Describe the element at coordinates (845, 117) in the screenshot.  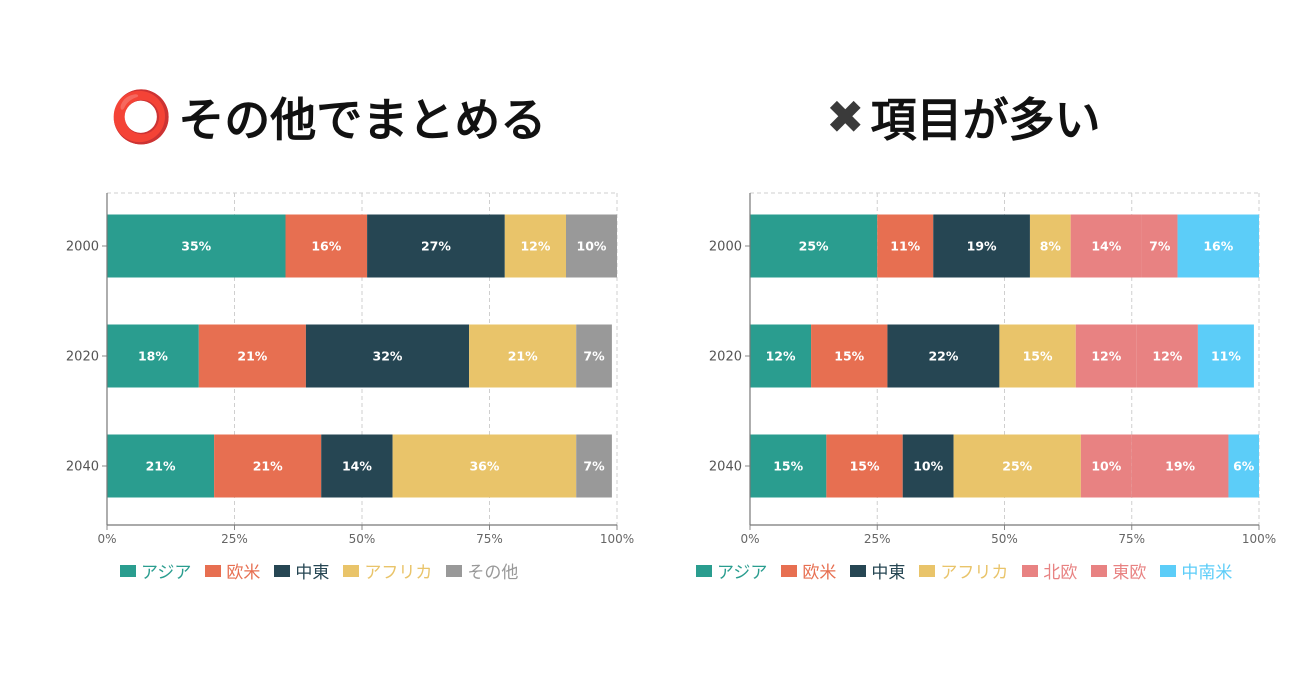
I see `cross-icon: ✖` at that location.